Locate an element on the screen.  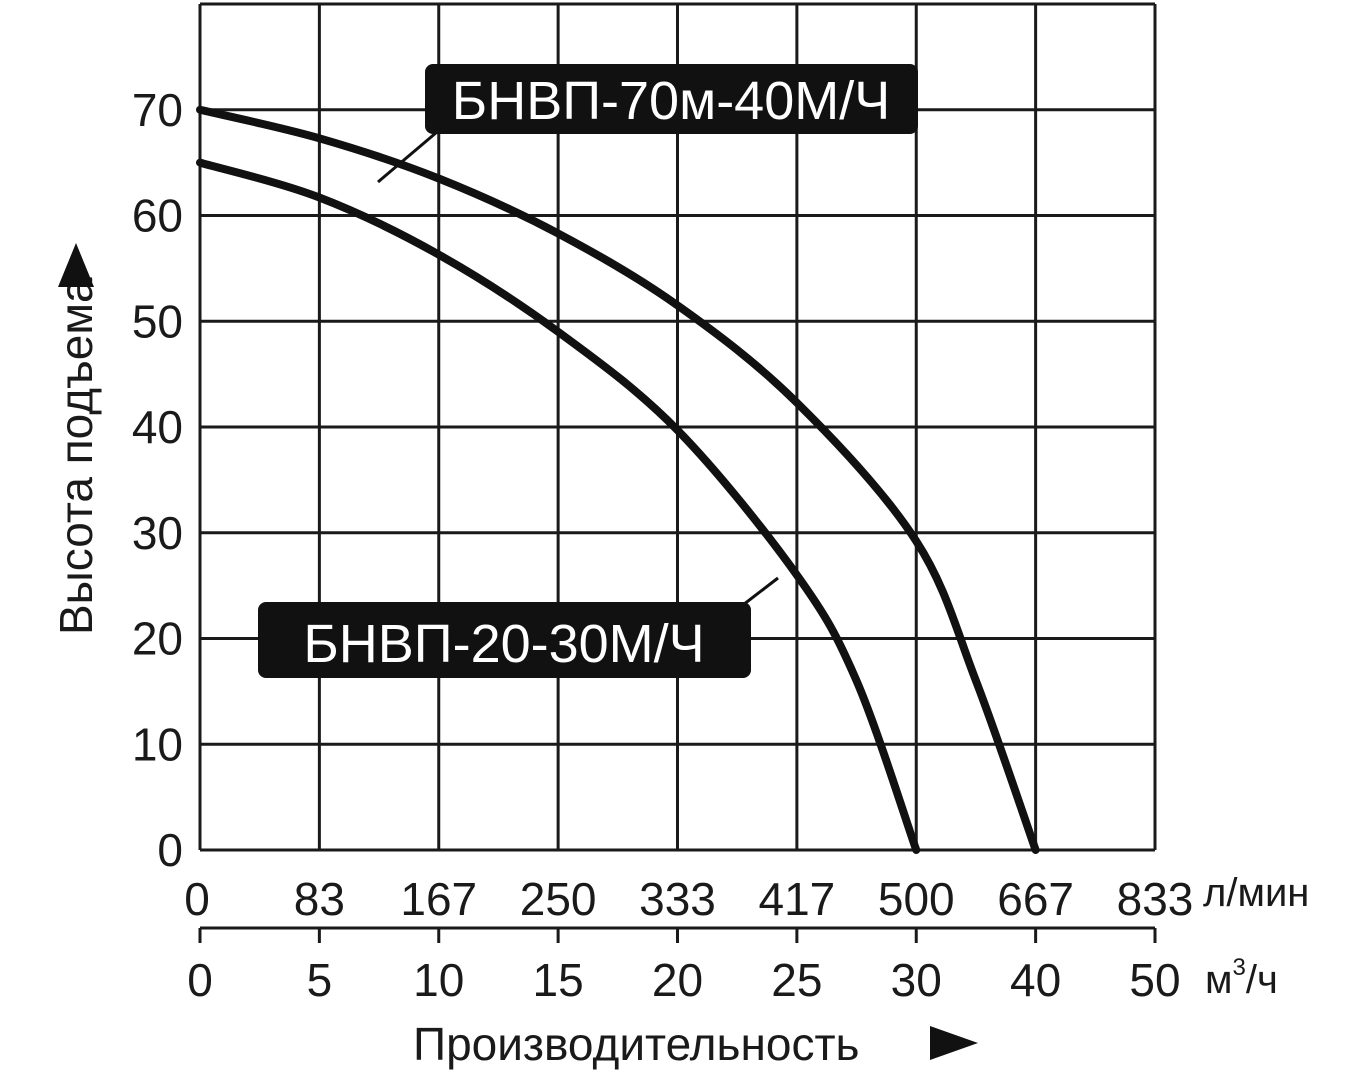
x-unit-m3h-sup: 3 is located at coordinates (1239, 967).